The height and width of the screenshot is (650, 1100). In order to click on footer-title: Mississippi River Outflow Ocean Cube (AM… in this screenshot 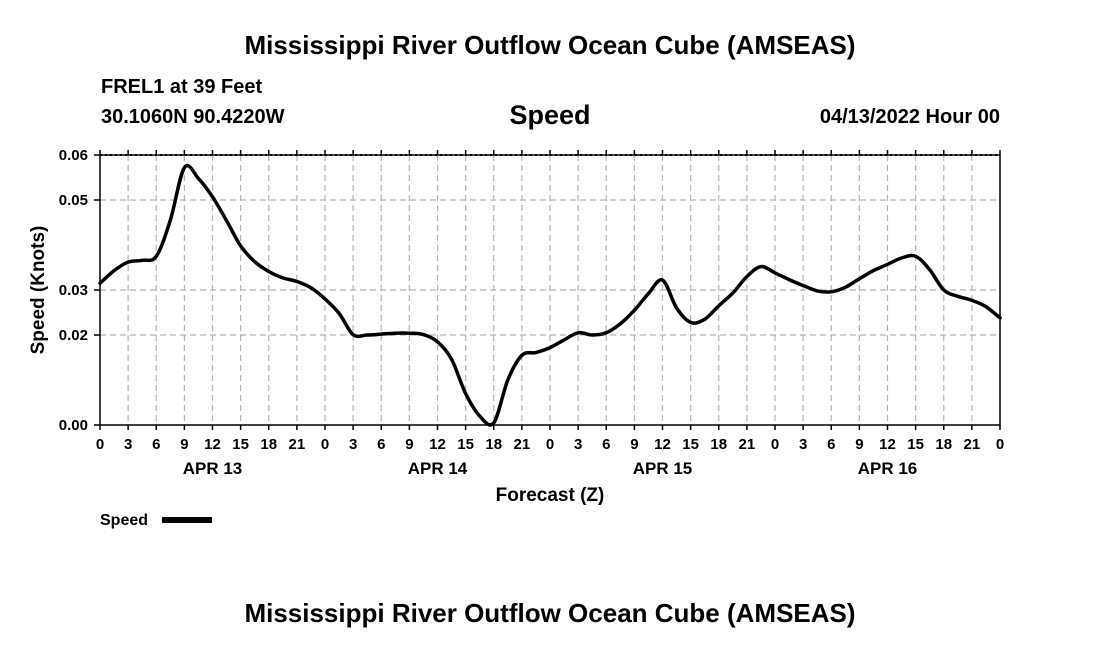, I will do `click(550, 613)`.